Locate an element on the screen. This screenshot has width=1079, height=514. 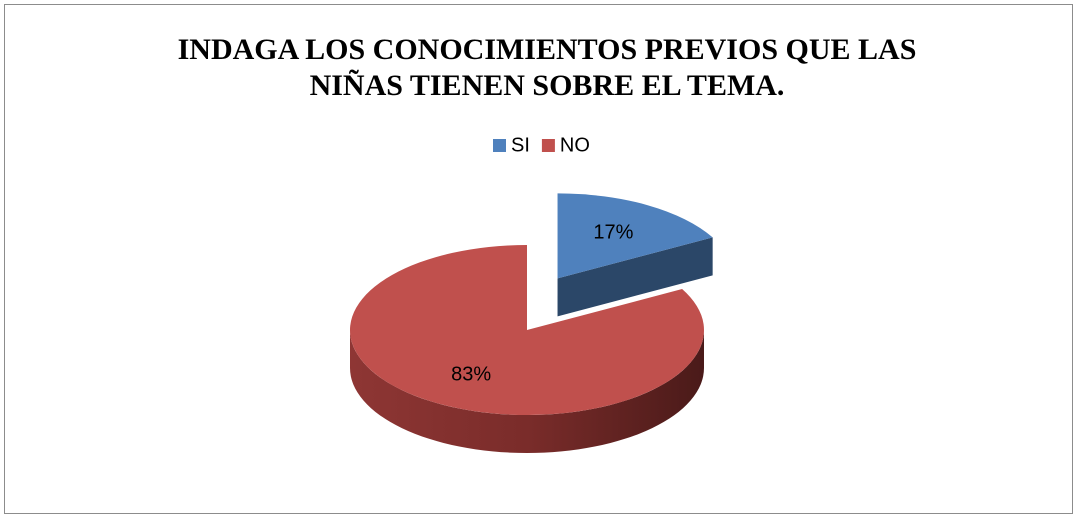
data-label: 83% is located at coordinates (471, 375).